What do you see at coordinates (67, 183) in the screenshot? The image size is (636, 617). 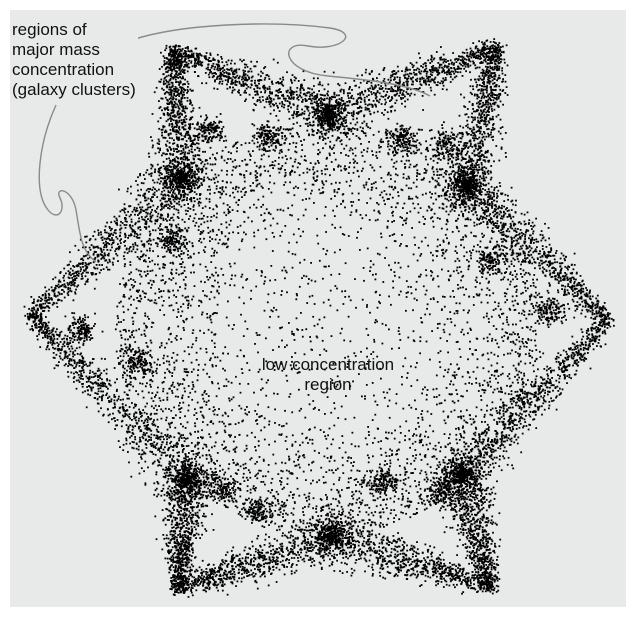 I see `leader-line-to-left-cluster` at bounding box center [67, 183].